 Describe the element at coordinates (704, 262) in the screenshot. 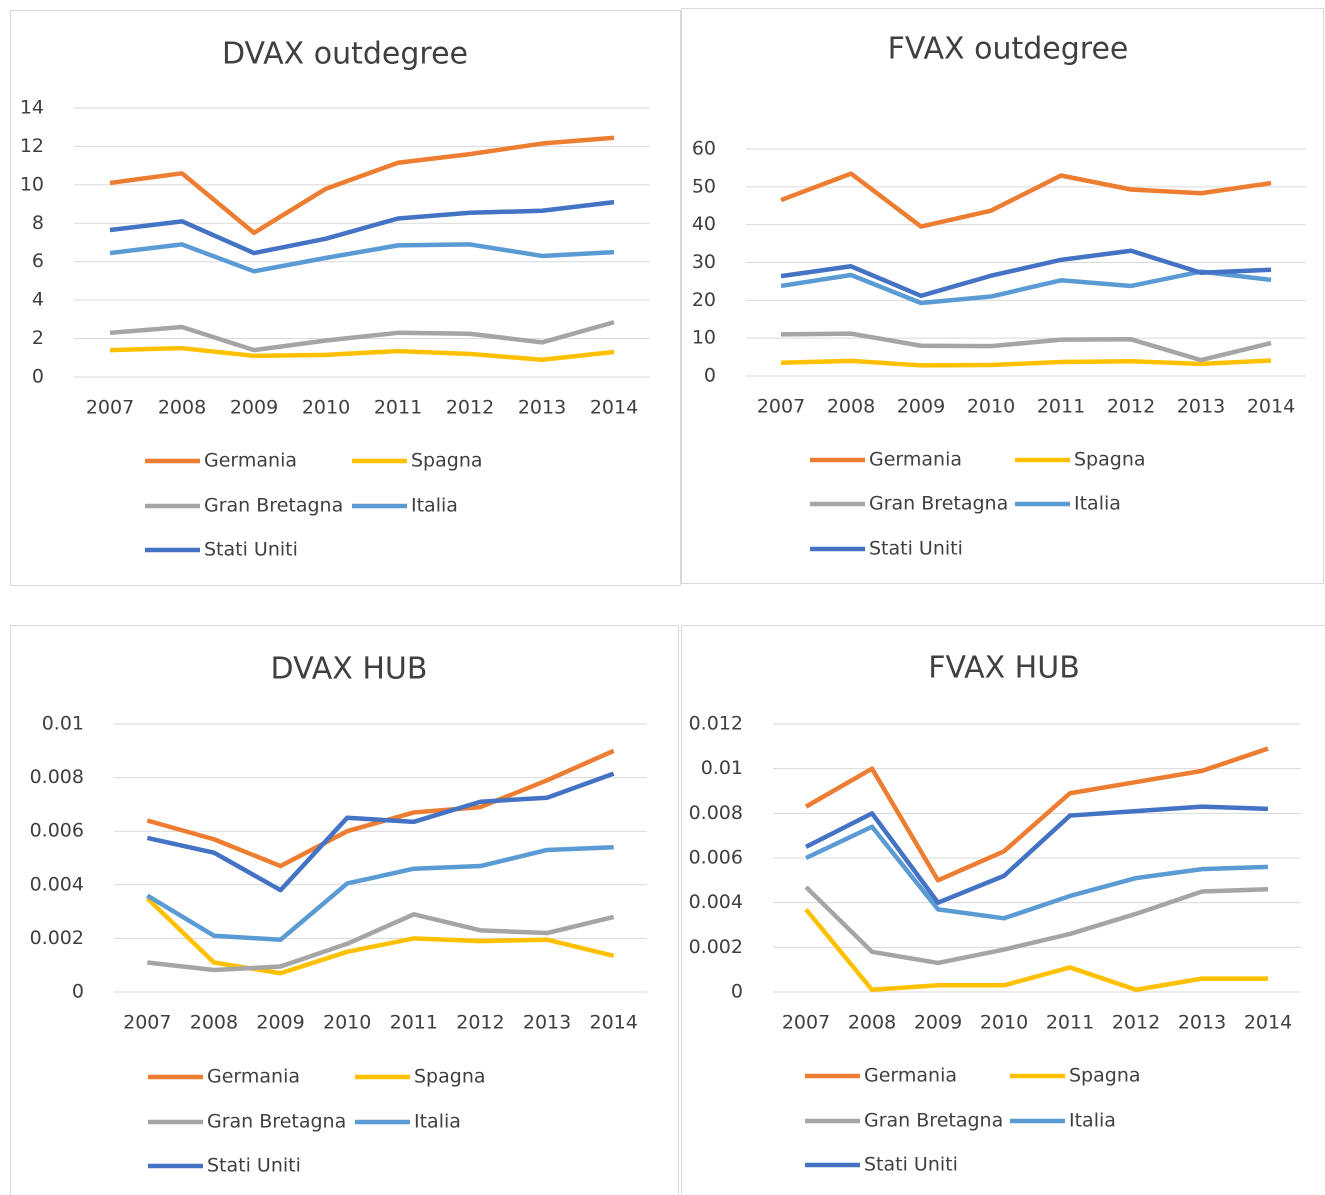

I see `y-tick-label: 30` at that location.